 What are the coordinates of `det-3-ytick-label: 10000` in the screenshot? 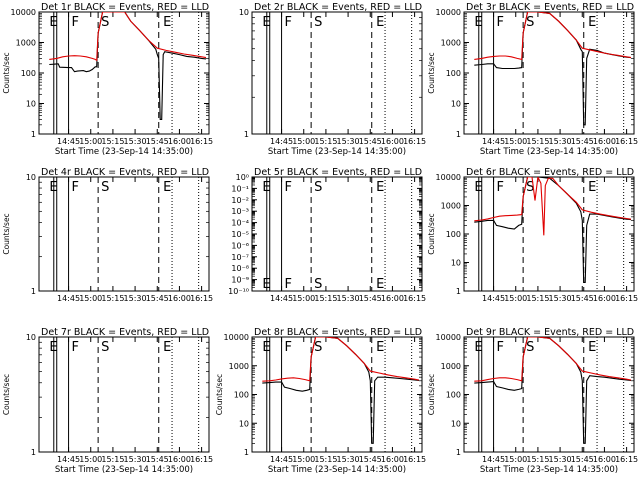 It's located at (448, 12).